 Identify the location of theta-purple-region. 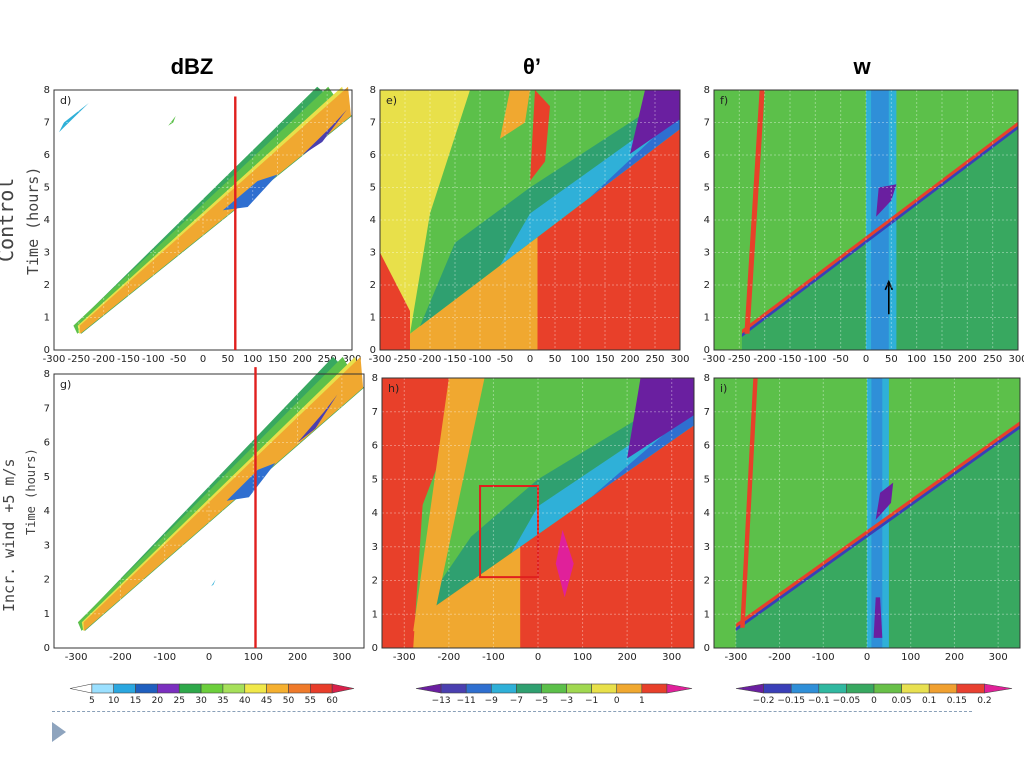
(655, 122).